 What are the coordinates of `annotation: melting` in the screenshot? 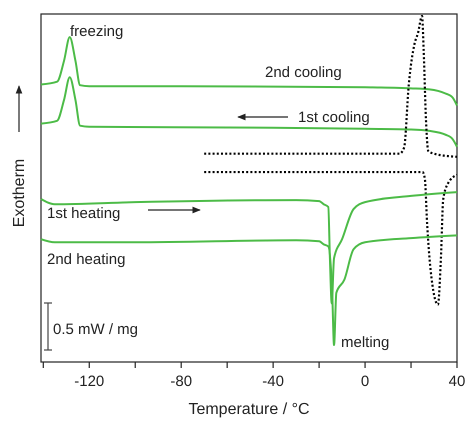 It's located at (365, 342).